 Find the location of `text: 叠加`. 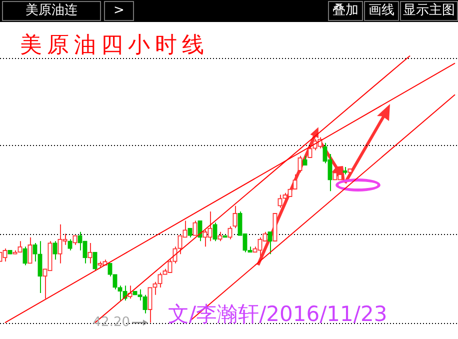

text: 叠加 is located at coordinates (345, 11).